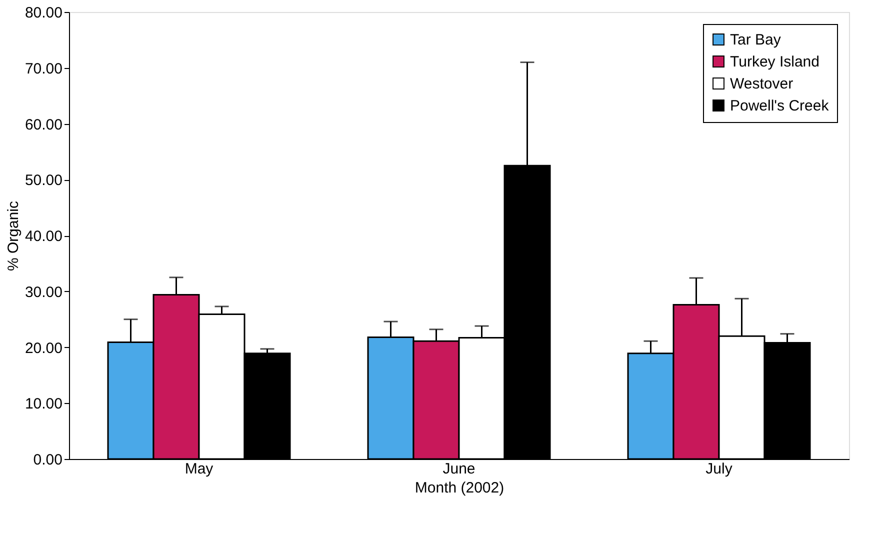 This screenshot has width=890, height=542. Describe the element at coordinates (762, 84) in the screenshot. I see `legend-label: Westover` at that location.